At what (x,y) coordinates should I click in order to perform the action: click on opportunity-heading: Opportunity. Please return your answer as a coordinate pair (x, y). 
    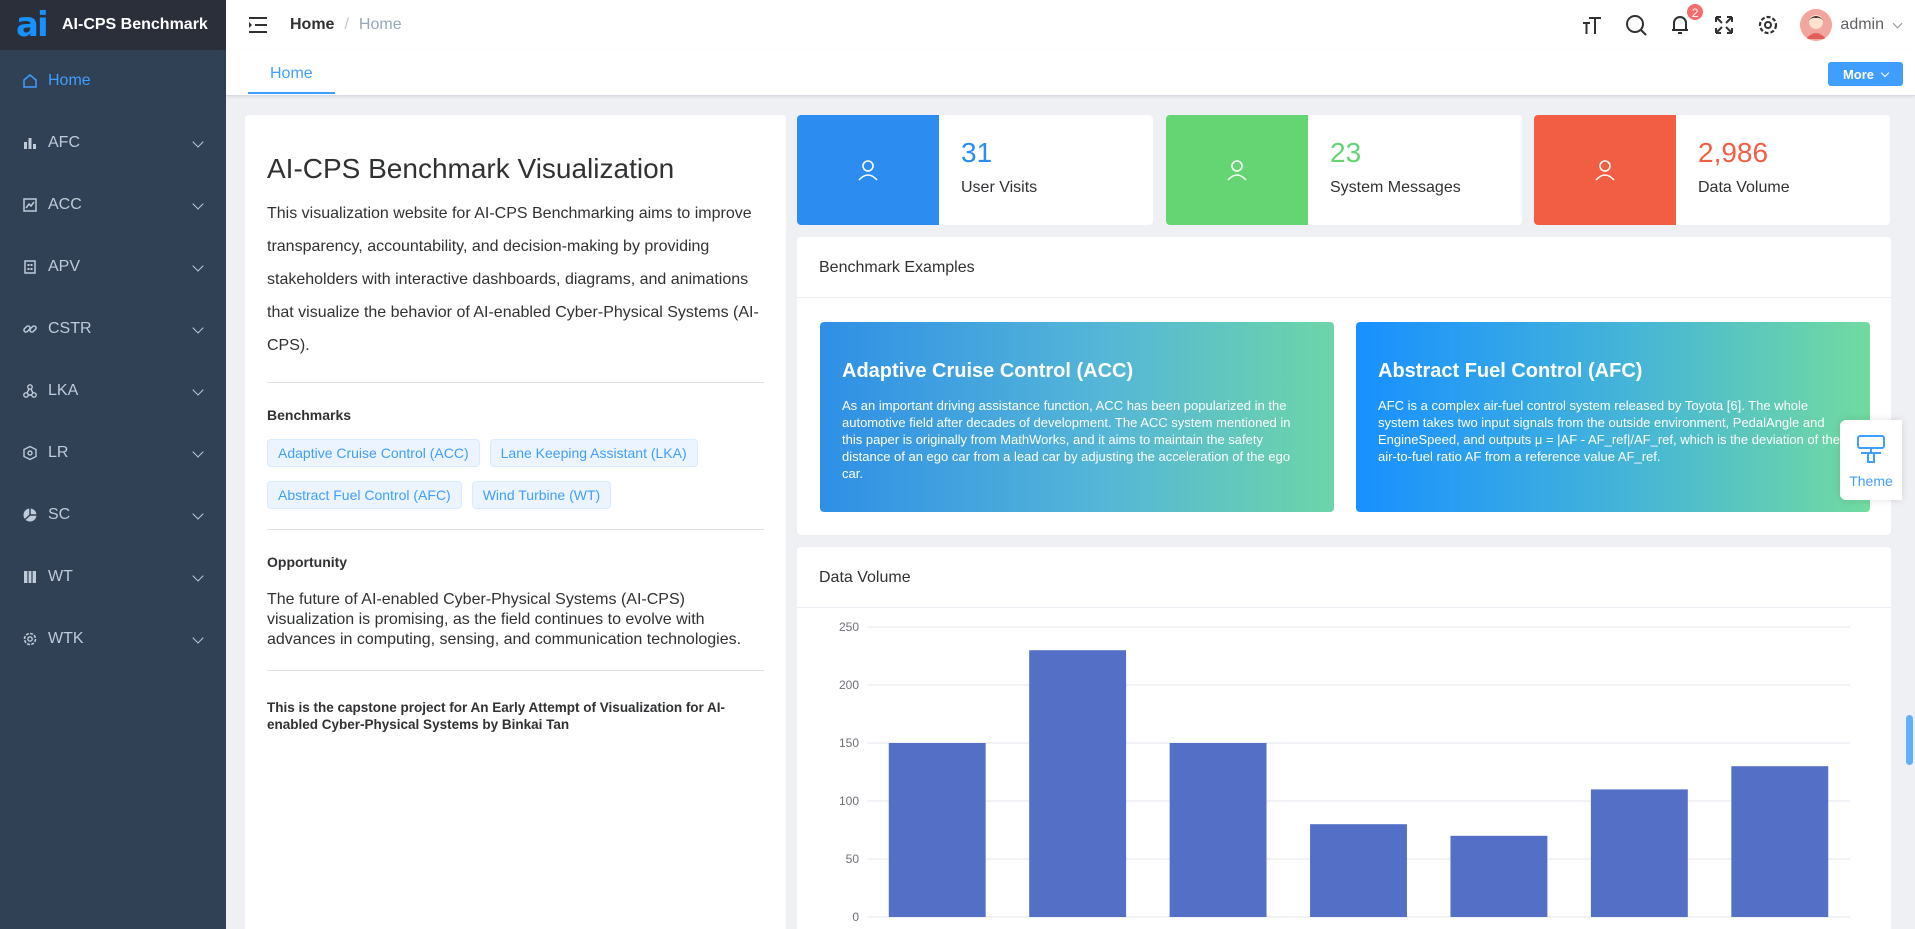
    Looking at the image, I should click on (307, 562).